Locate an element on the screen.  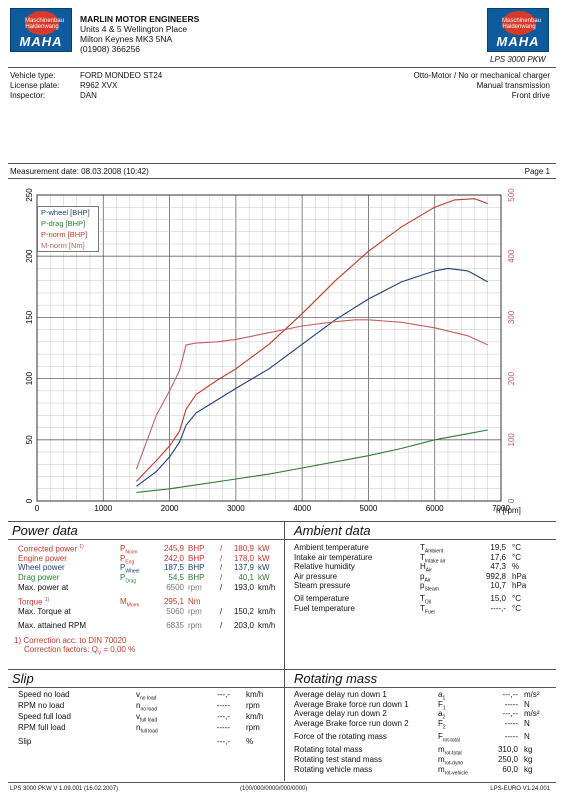
slip-label: Slip is located at coordinates (25, 741).